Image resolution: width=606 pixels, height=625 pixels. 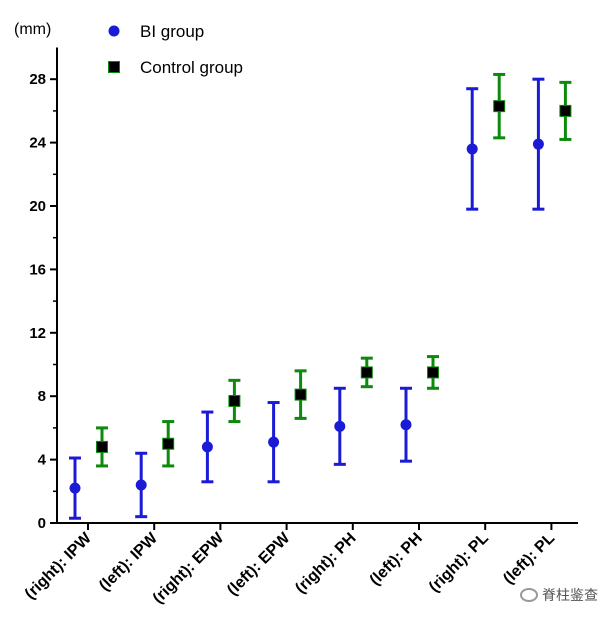 I want to click on watermark: 脊柱鉴查, so click(x=559, y=595).